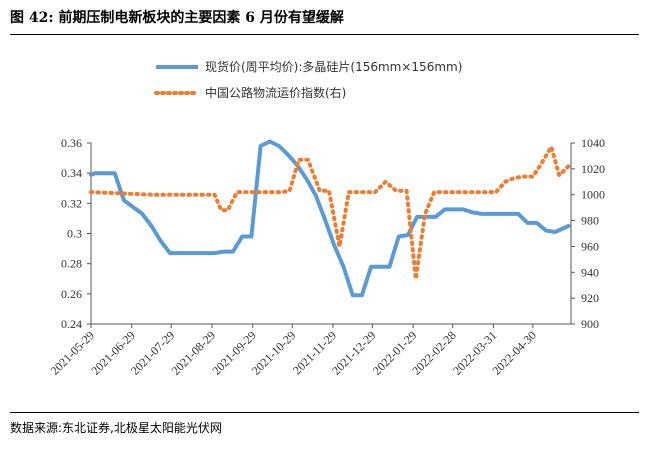 The width and height of the screenshot is (649, 456). What do you see at coordinates (71, 324) in the screenshot?
I see `left-tick-label: 0.24` at bounding box center [71, 324].